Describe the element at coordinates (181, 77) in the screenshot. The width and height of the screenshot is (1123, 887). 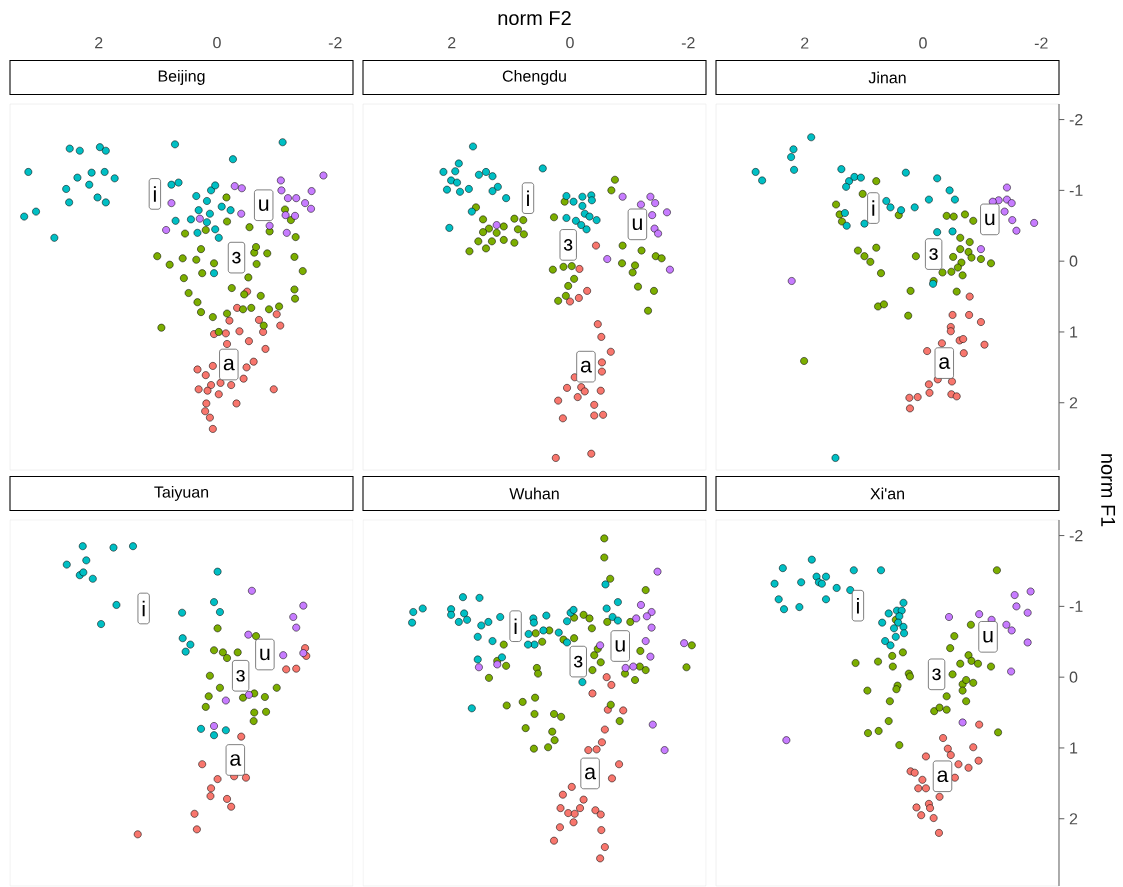
I see `chart-title: Beijing` at that location.